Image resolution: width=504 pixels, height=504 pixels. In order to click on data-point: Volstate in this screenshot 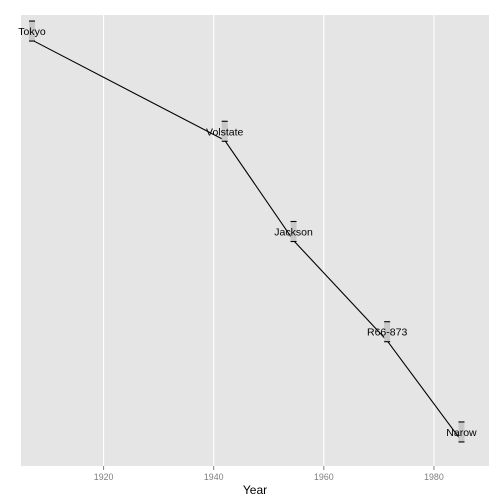, I will do `click(225, 131)`.